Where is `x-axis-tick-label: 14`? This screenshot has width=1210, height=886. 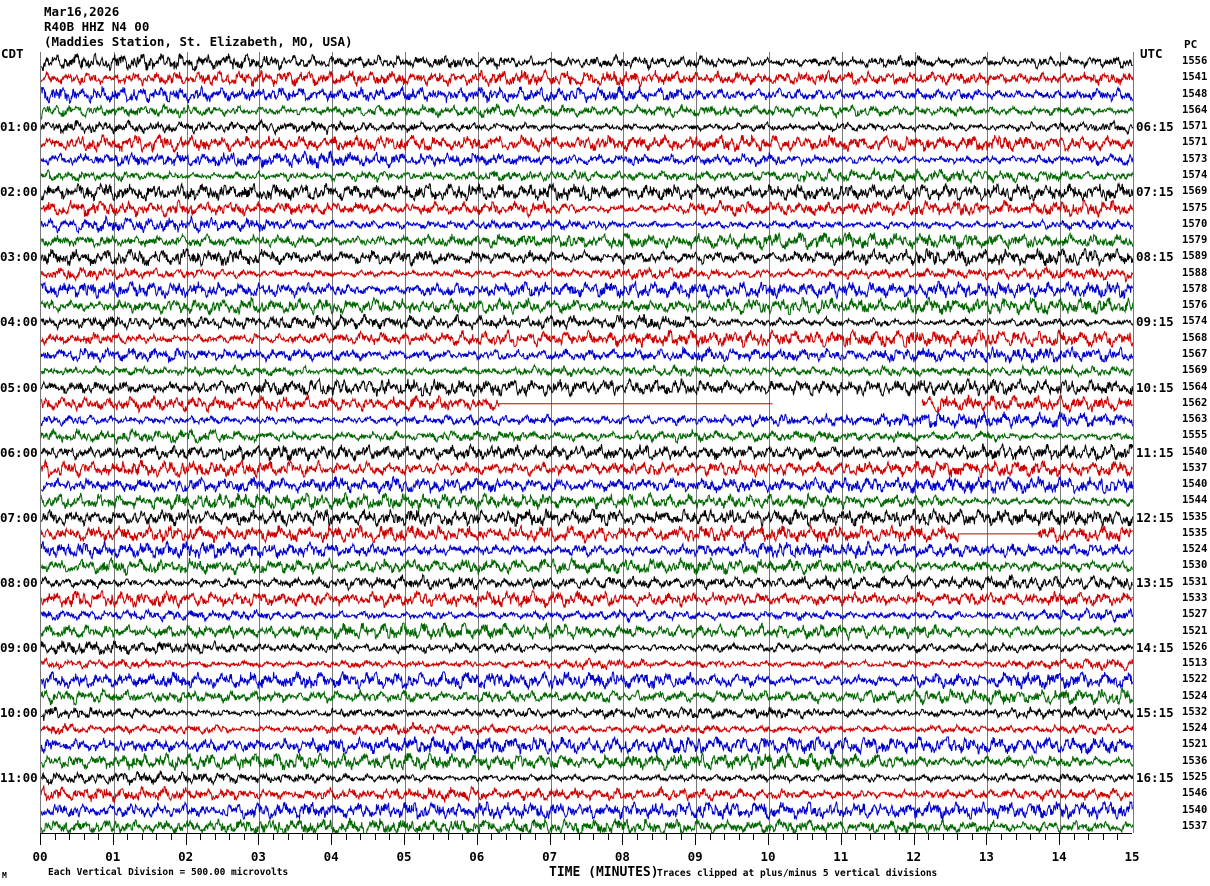
x-axis-tick-label: 14 is located at coordinates (1059, 856).